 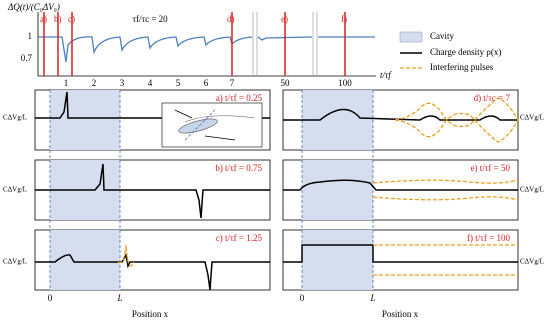 What do you see at coordinates (442, 36) in the screenshot?
I see `legend-item: Cavity` at bounding box center [442, 36].